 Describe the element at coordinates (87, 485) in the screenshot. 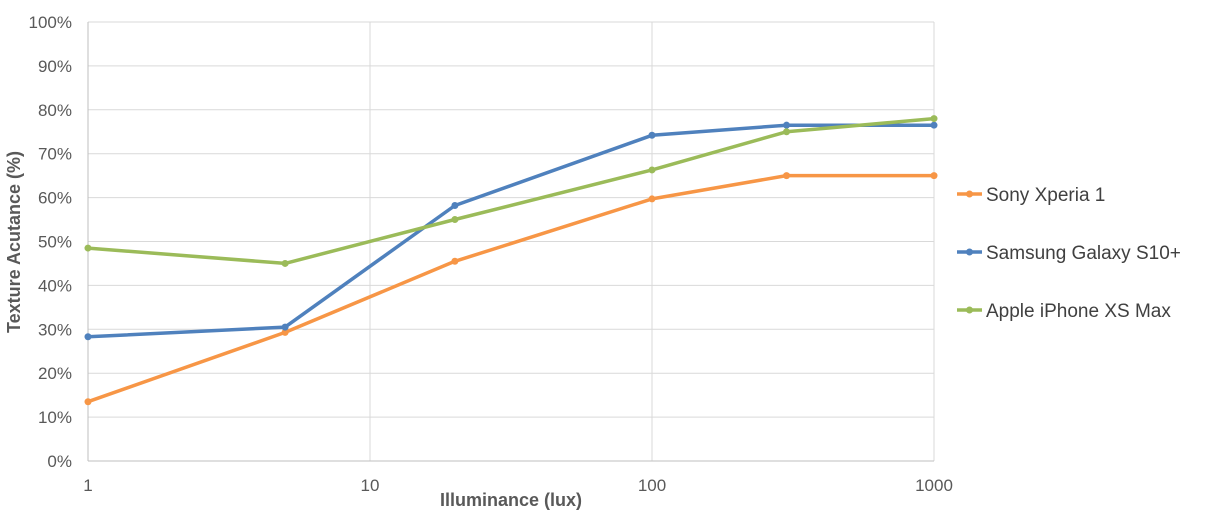

I see `x-tick-label: 1` at that location.